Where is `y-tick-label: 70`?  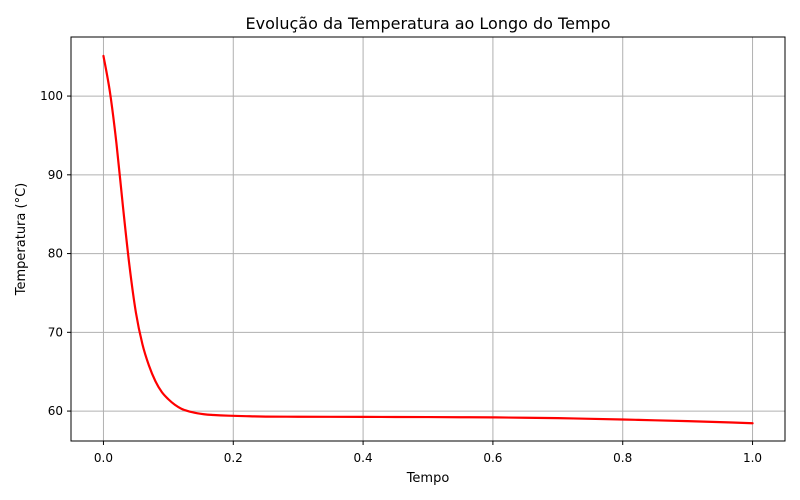
y-tick-label: 70 is located at coordinates (55, 332).